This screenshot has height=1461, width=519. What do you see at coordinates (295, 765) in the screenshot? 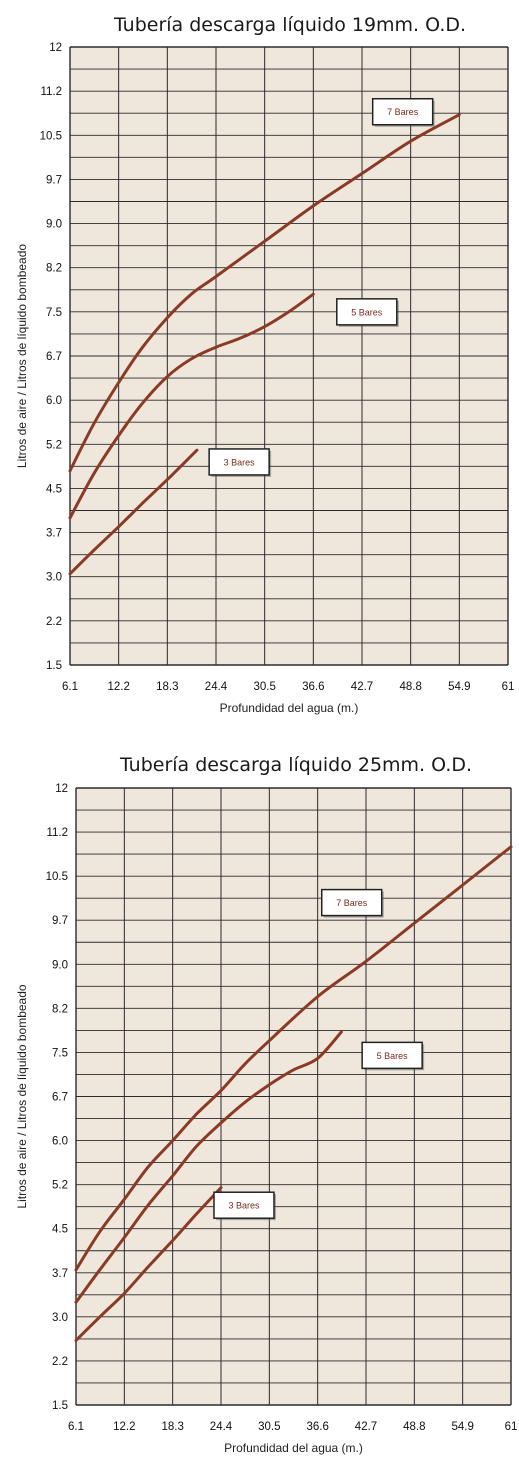
I see `chart-title: Tubería descarga líquido 25mm. O.D.` at bounding box center [295, 765].